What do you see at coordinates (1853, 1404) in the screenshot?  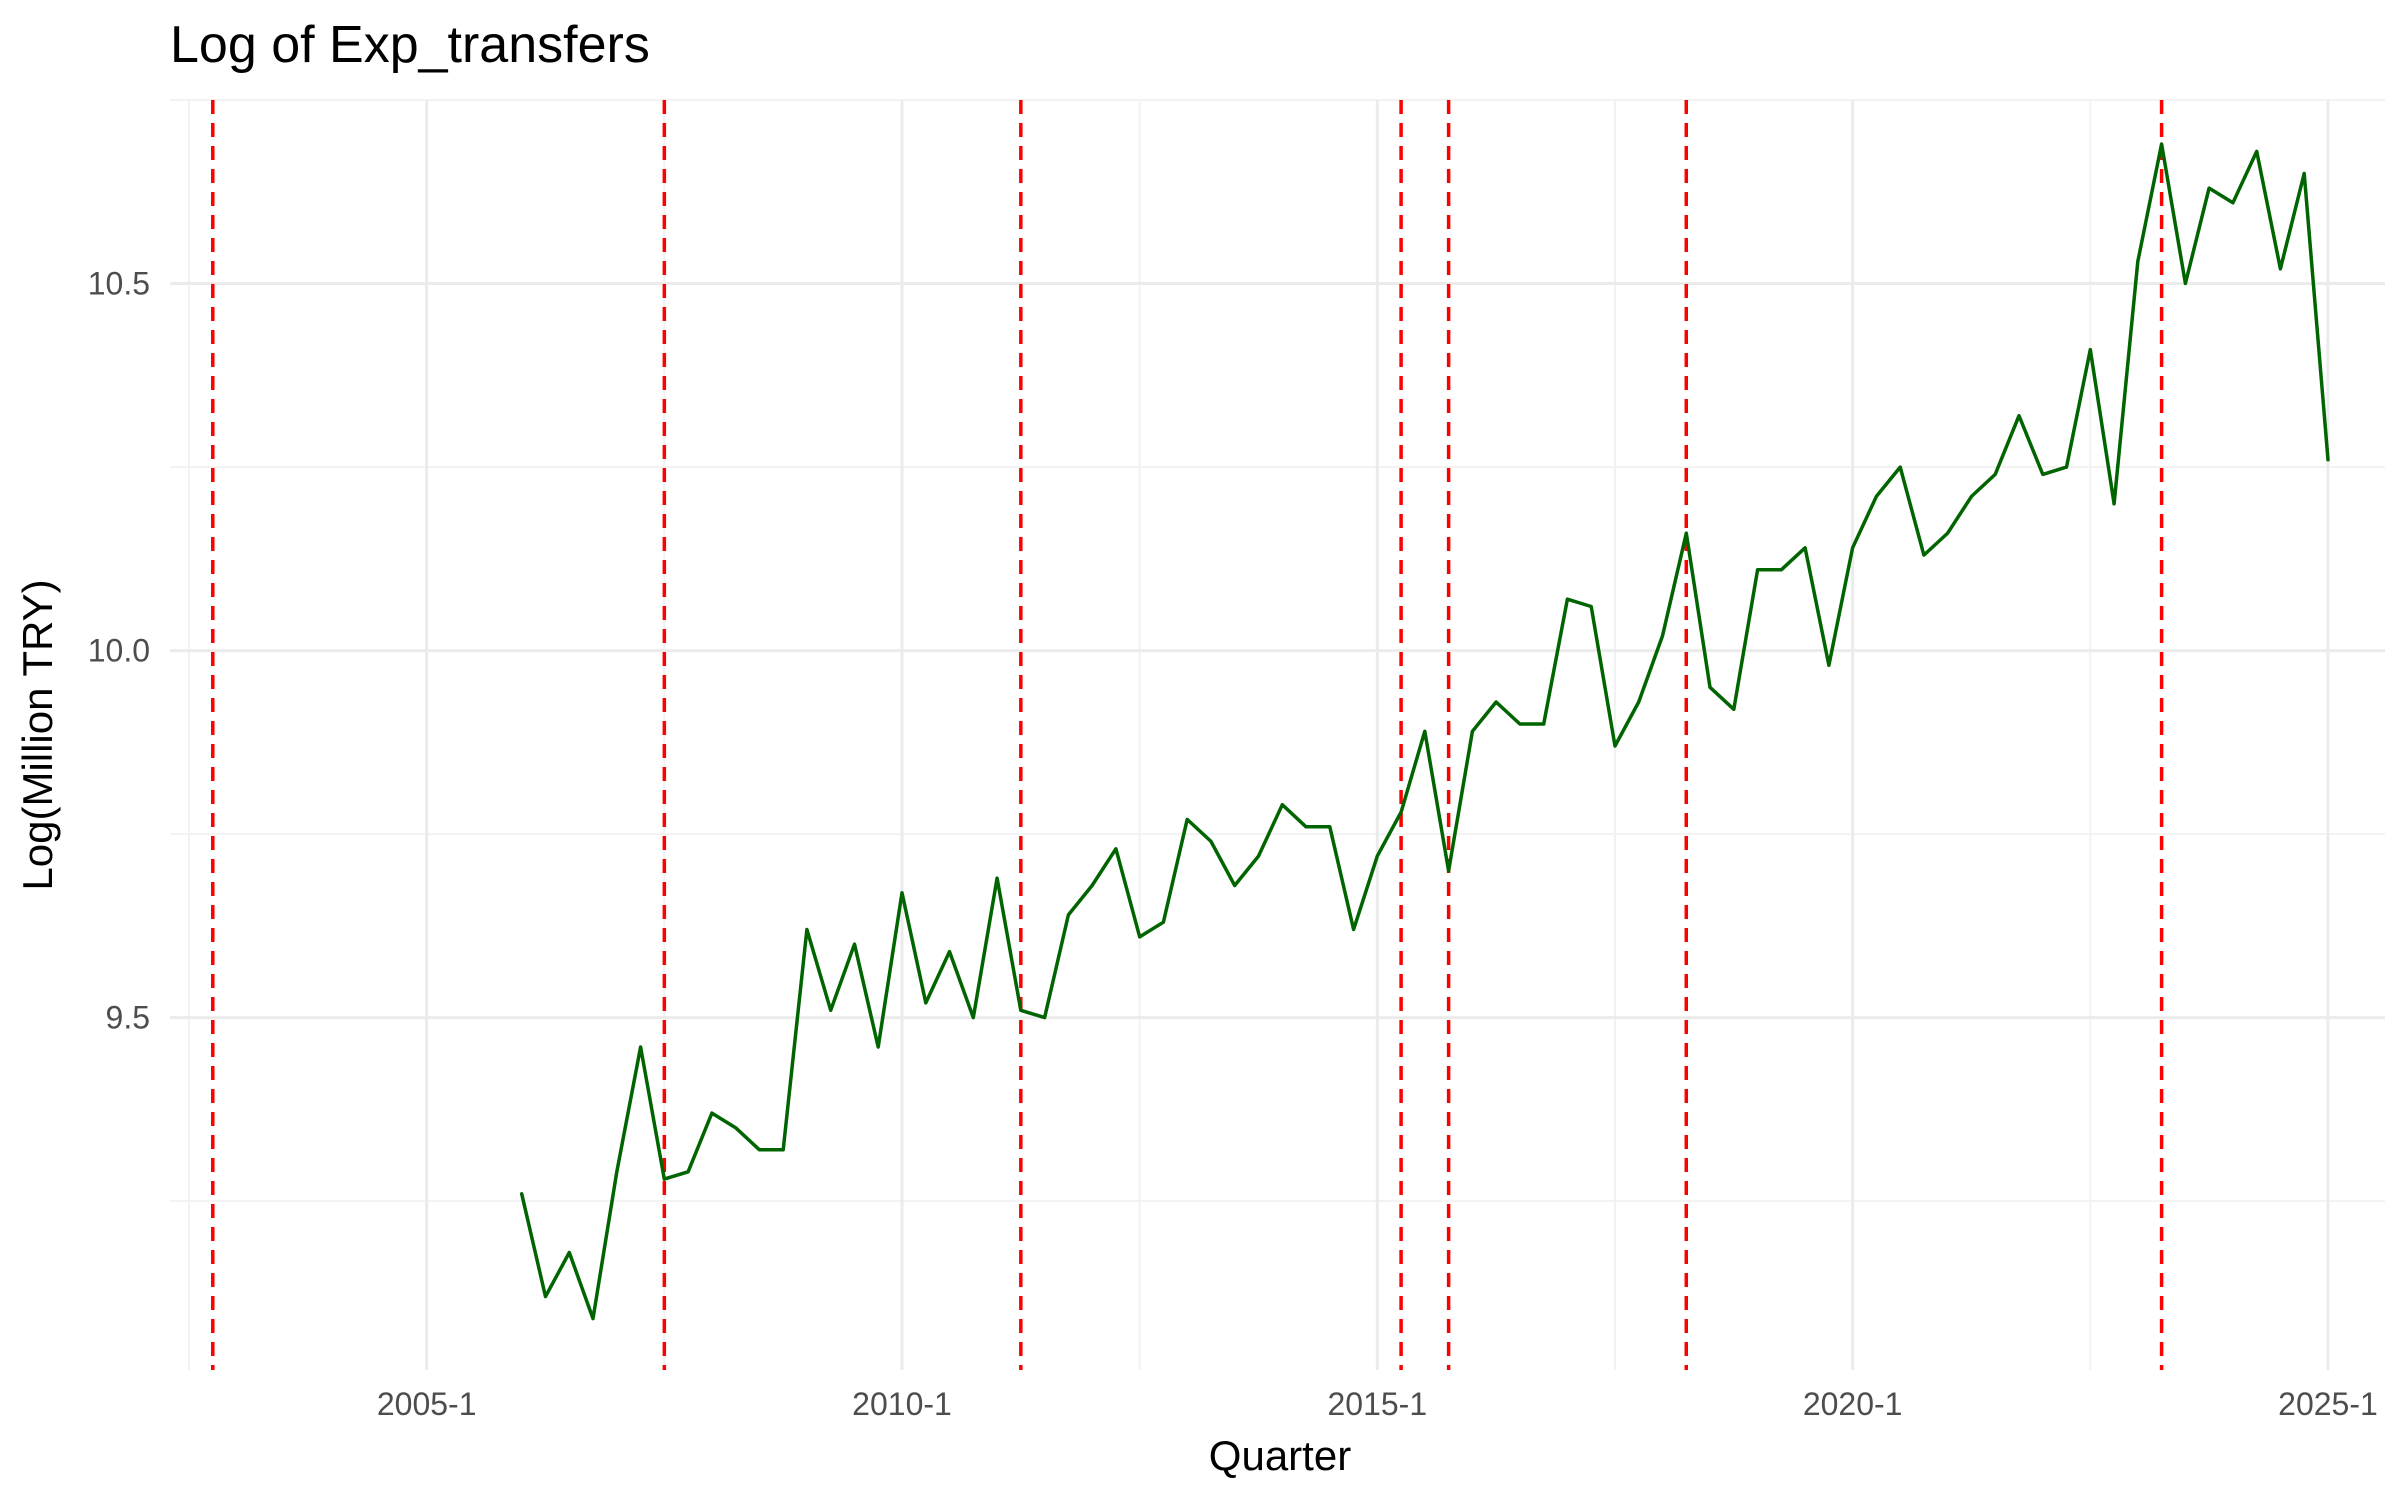 I see `x-tick-label: 2020-1` at bounding box center [1853, 1404].